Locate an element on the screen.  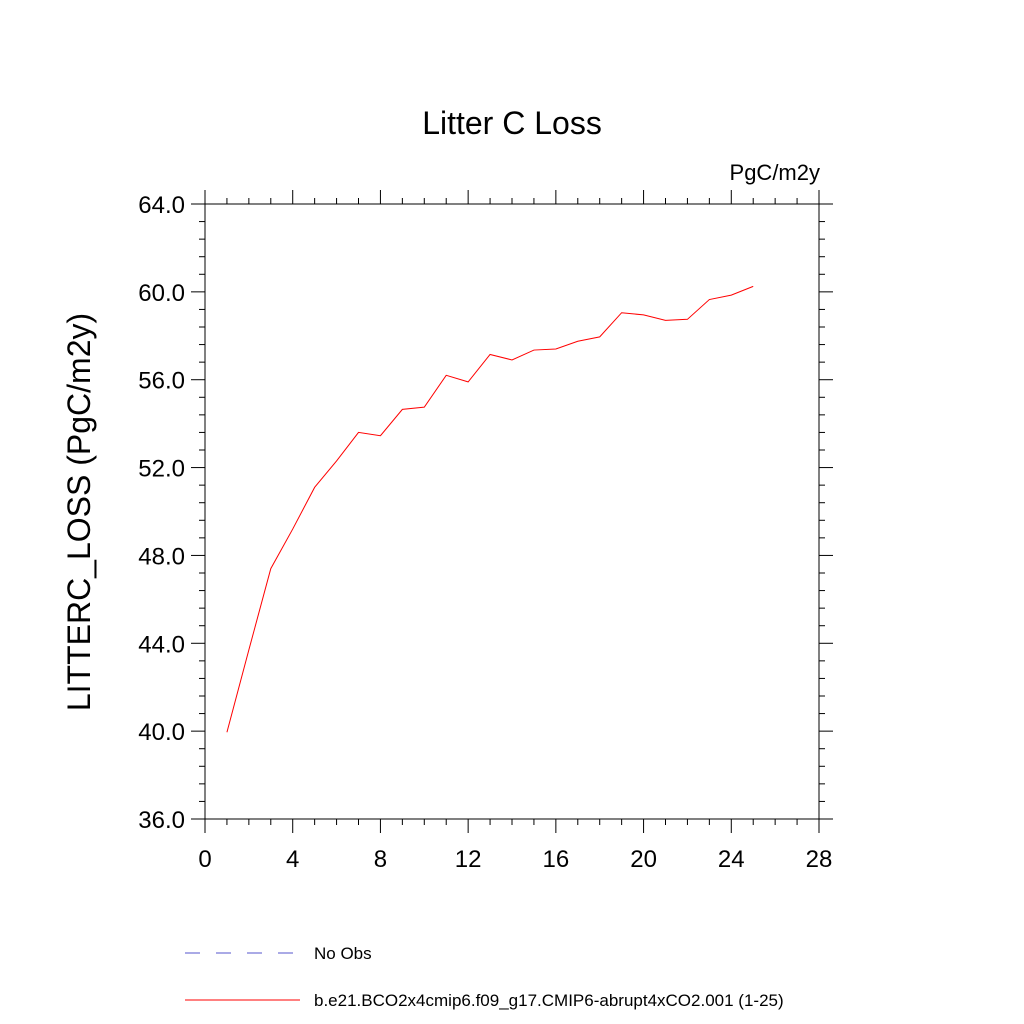
y-tick-label: 44.0 is located at coordinates (161, 644).